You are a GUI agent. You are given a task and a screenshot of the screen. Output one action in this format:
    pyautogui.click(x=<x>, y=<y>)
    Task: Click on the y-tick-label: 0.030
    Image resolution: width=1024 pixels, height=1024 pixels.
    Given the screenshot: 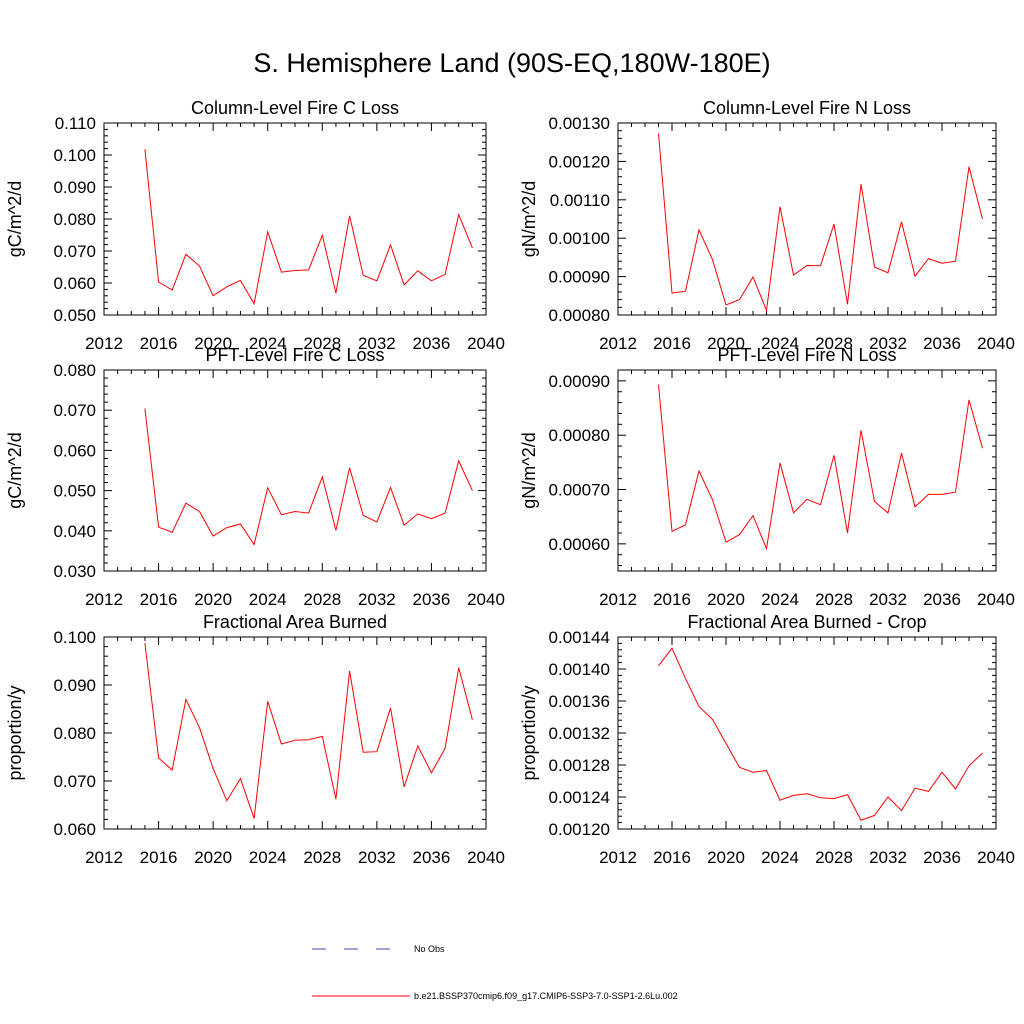 What is the action you would take?
    pyautogui.click(x=74, y=571)
    